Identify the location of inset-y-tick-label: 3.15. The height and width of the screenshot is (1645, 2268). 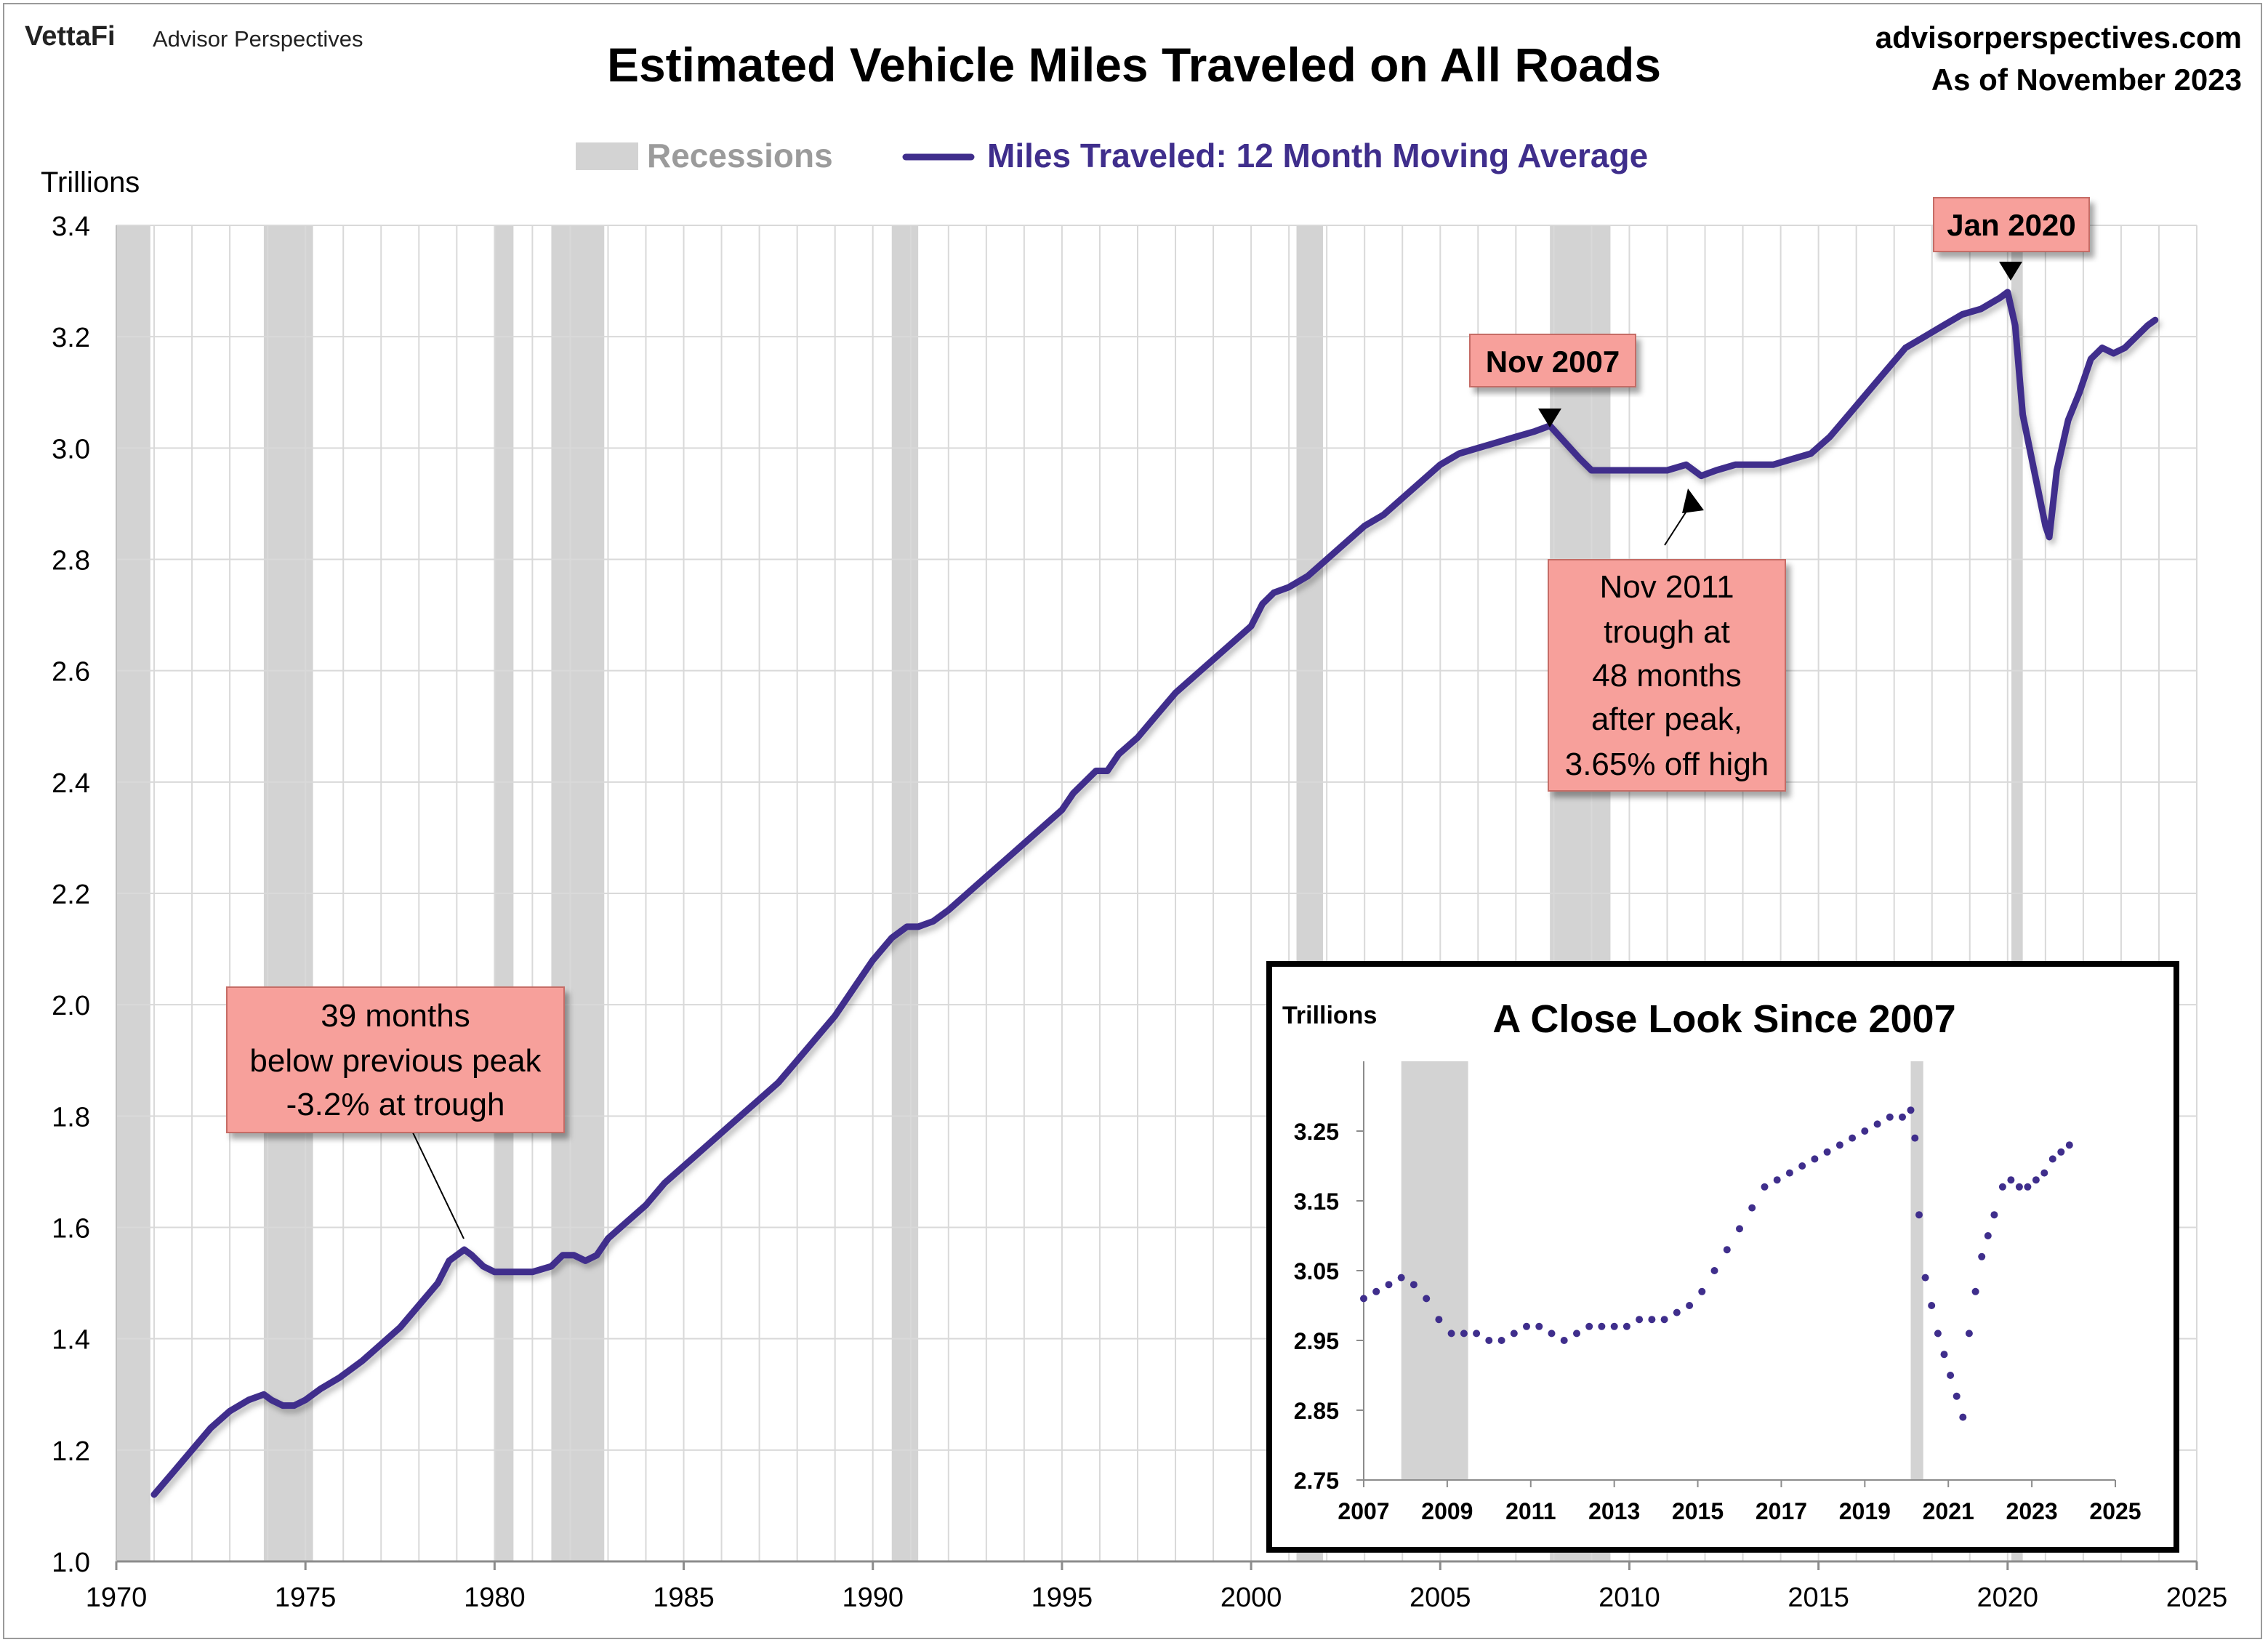
(1316, 1201).